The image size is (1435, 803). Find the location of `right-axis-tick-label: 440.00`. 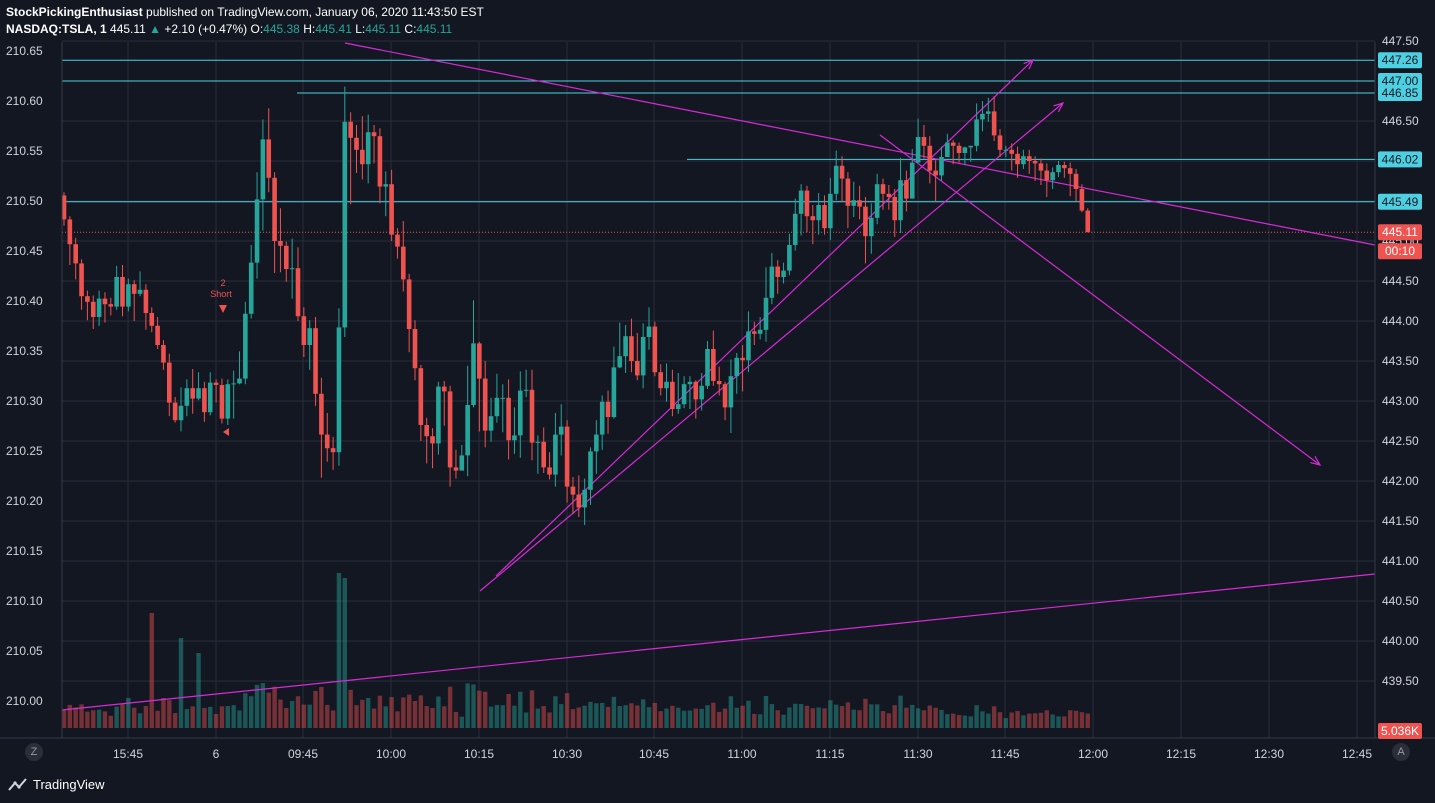

right-axis-tick-label: 440.00 is located at coordinates (1400, 641).